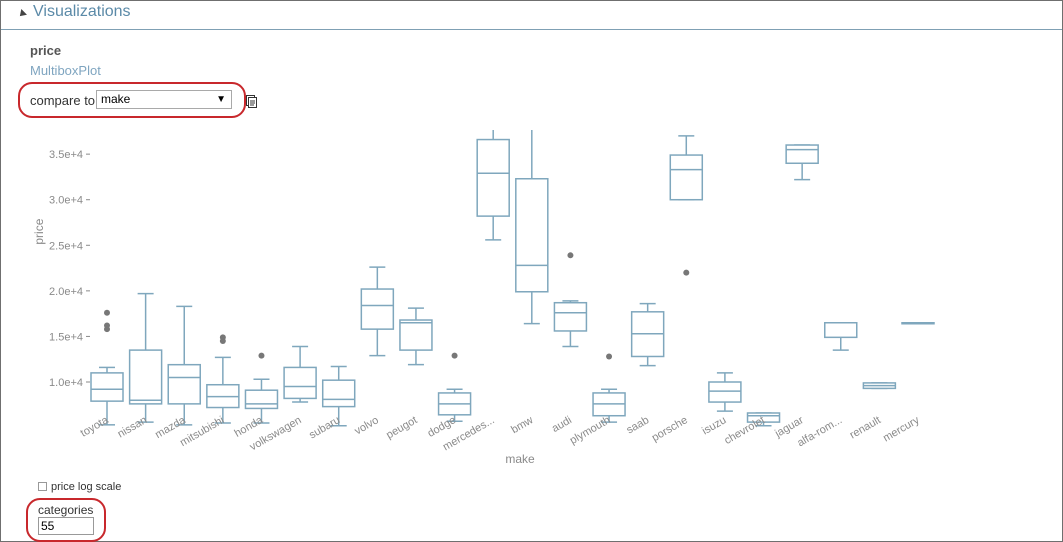  Describe the element at coordinates (865, 427) in the screenshot. I see `x-tick-label: renault` at that location.